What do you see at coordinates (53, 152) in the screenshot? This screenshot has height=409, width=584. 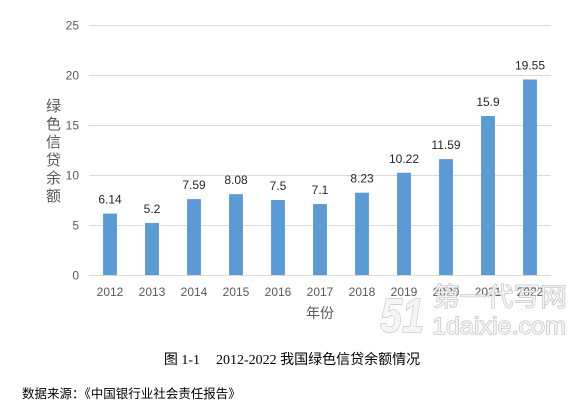 I see `y-axis-title: 绿色信贷余额` at bounding box center [53, 152].